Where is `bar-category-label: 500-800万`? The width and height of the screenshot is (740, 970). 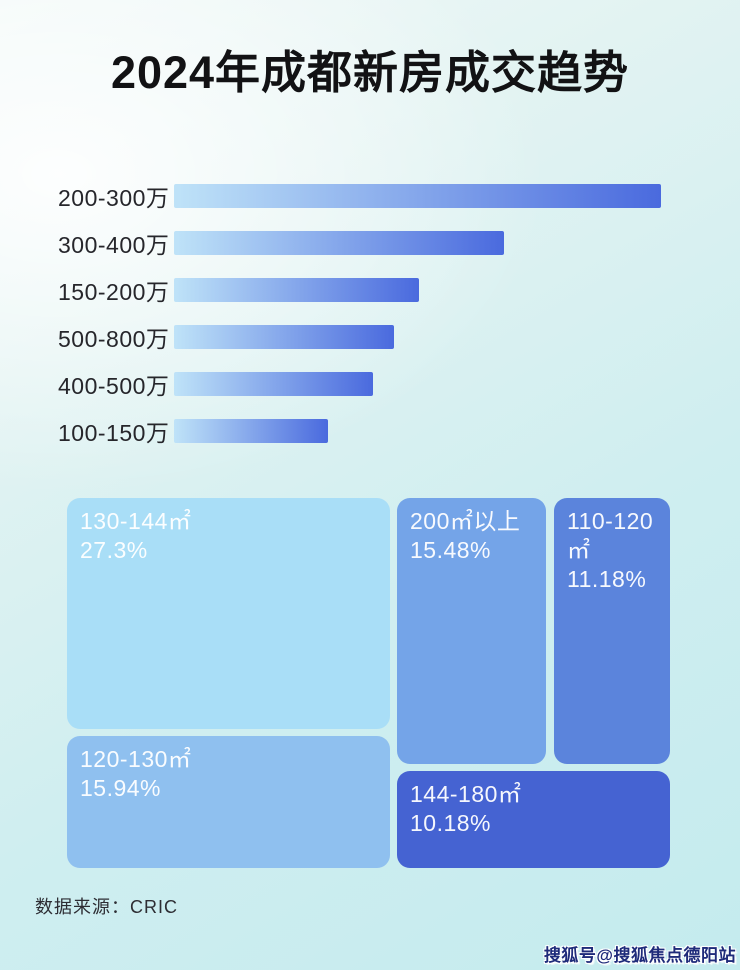 bar-category-label: 500-800万 is located at coordinates (114, 339).